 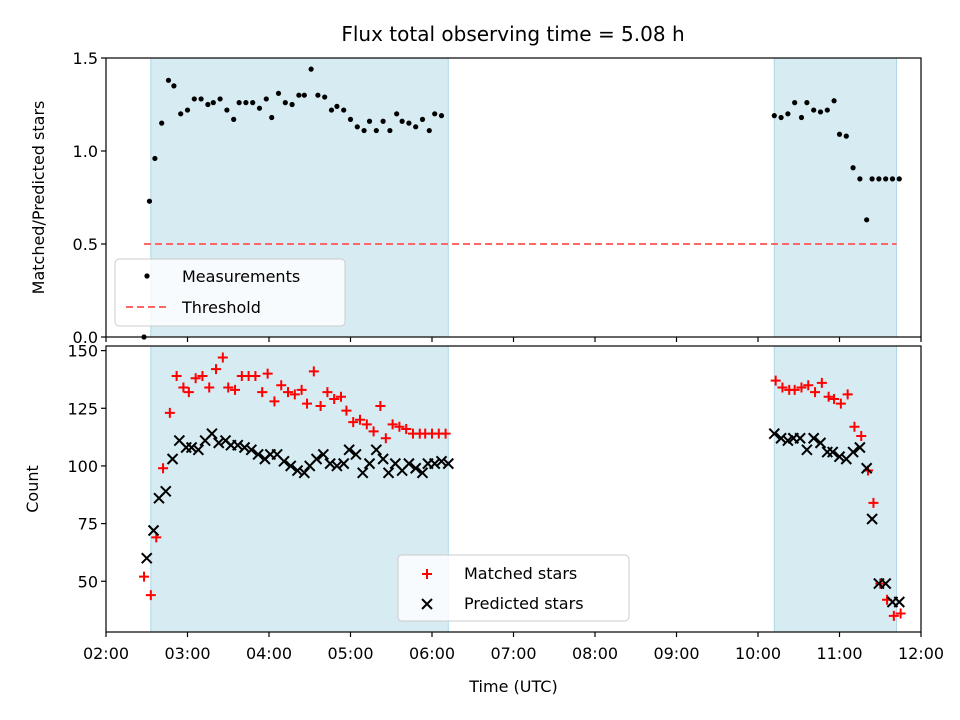 What do you see at coordinates (82, 408) in the screenshot?
I see `y-tick-label: 125` at bounding box center [82, 408].